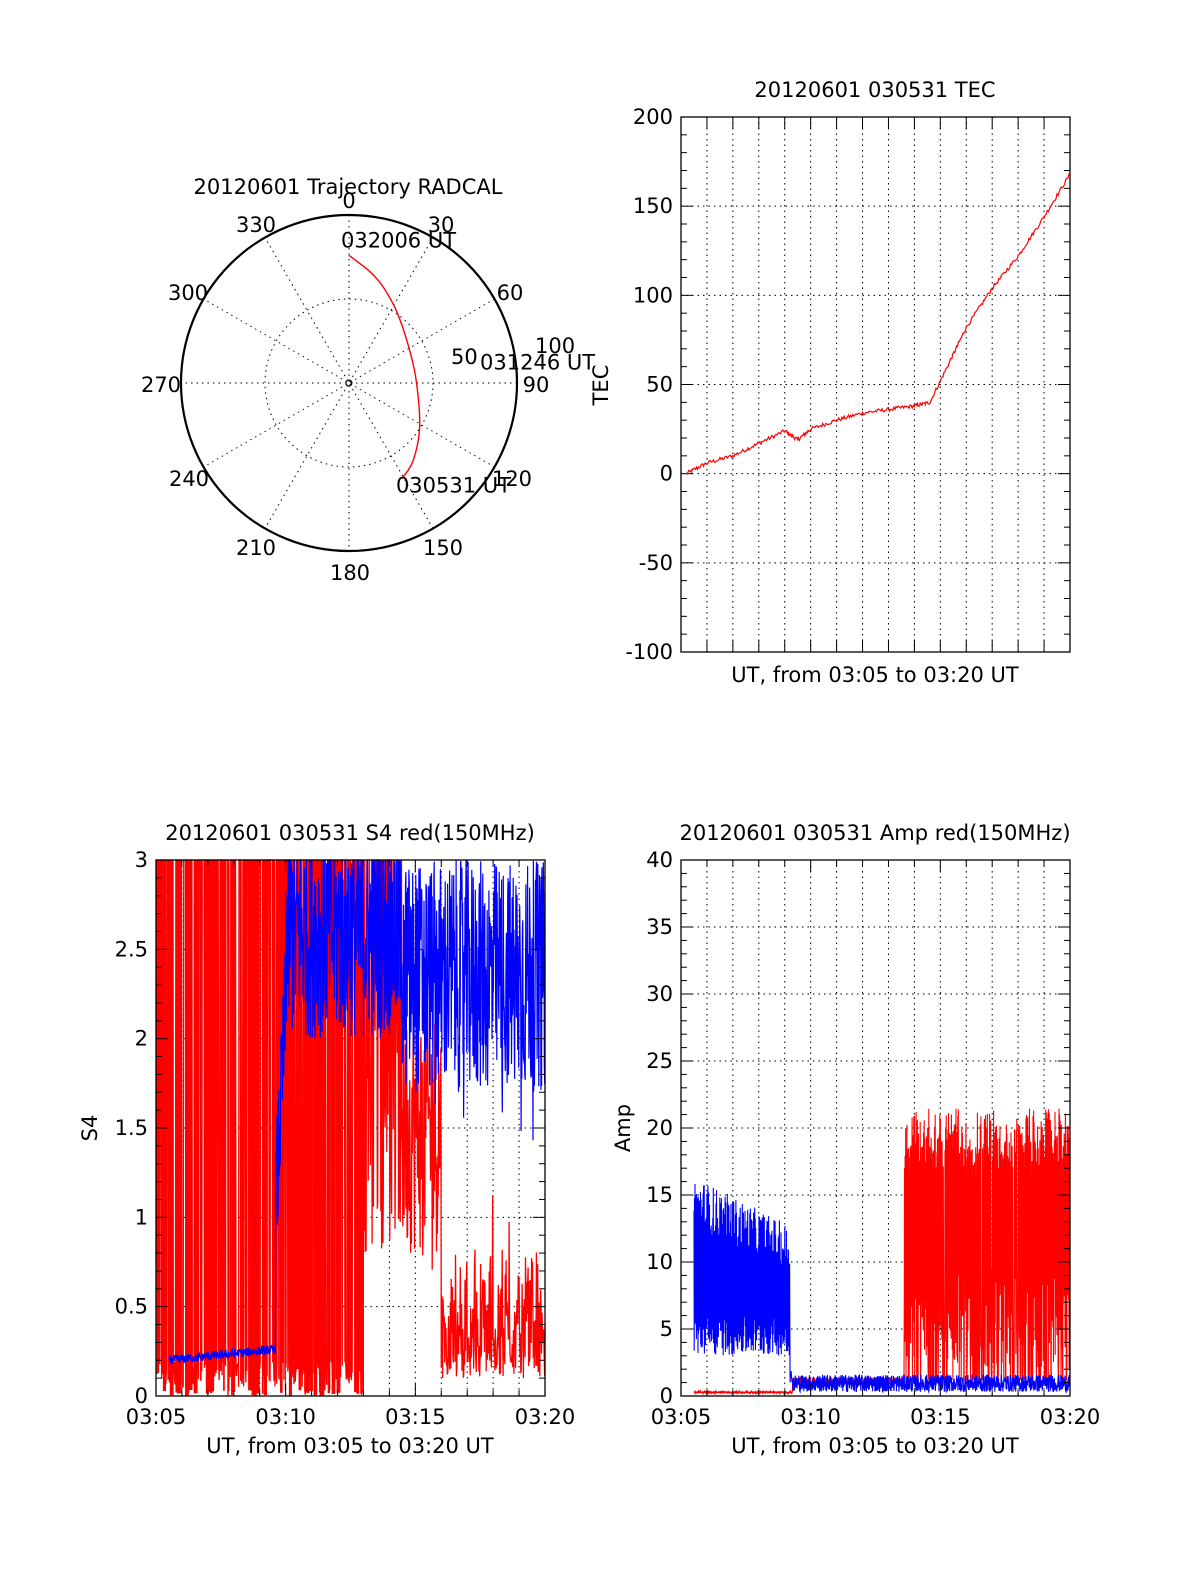 This screenshot has width=1200, height=1575. I want to click on s4-red-line, so click(351, 1124).